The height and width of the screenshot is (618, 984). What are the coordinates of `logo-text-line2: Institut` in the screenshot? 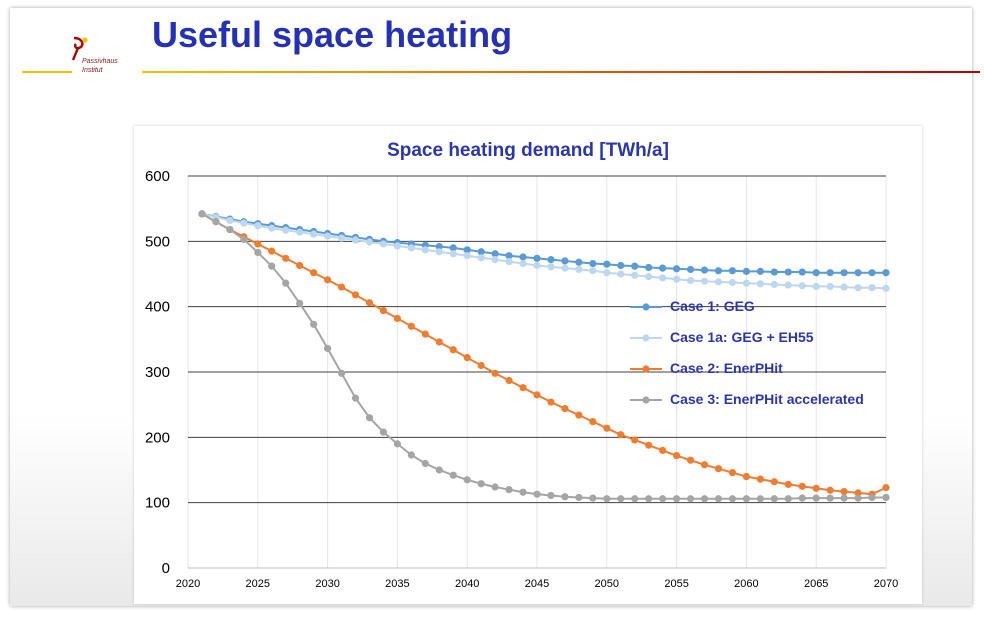 It's located at (92, 70).